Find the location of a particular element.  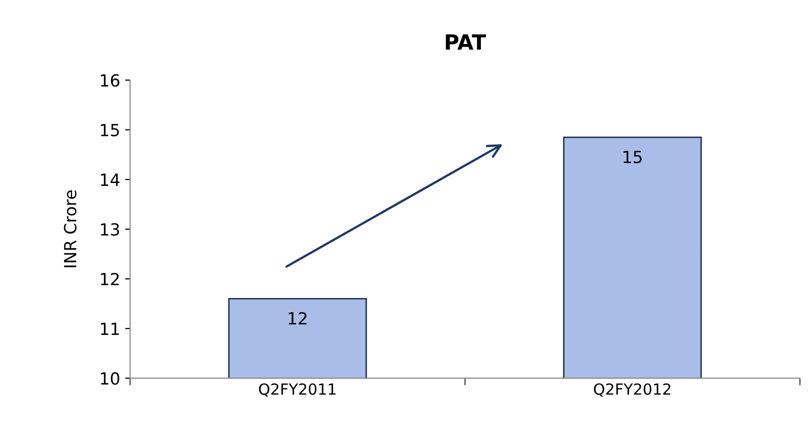

y-tick-label: 16 is located at coordinates (110, 80).